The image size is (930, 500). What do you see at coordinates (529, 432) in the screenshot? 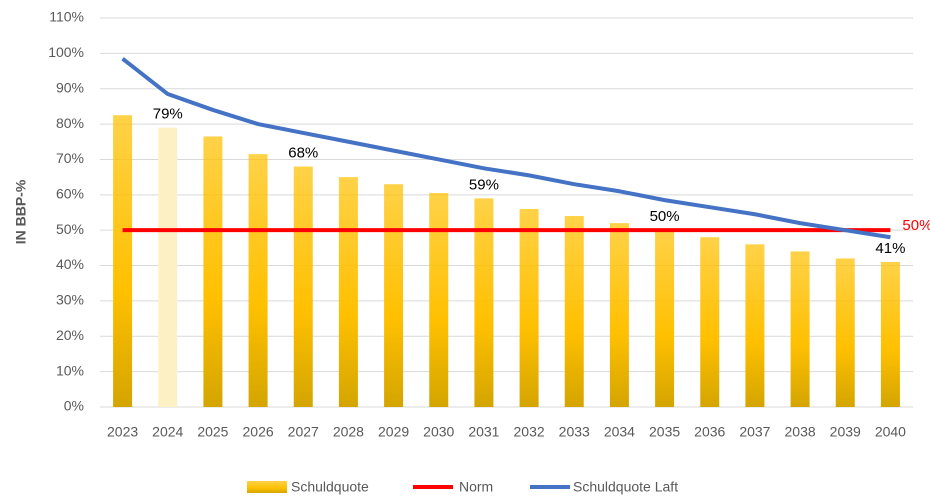
I see `x-tick-label: 2032` at bounding box center [529, 432].